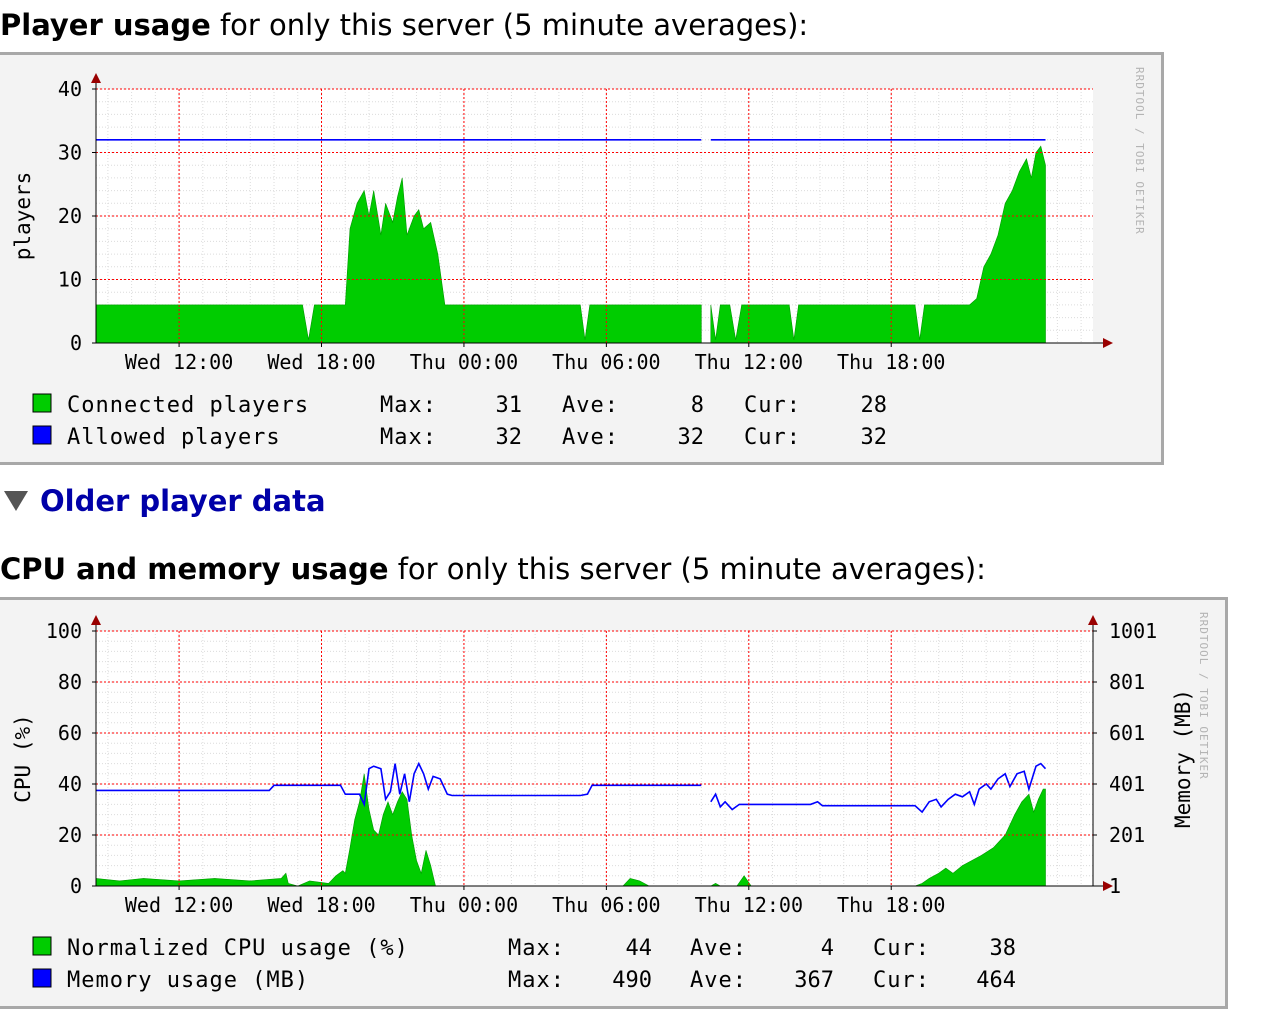 This screenshot has height=1015, width=1265. What do you see at coordinates (632, 980) in the screenshot?
I see `legend-max-value: 490` at bounding box center [632, 980].